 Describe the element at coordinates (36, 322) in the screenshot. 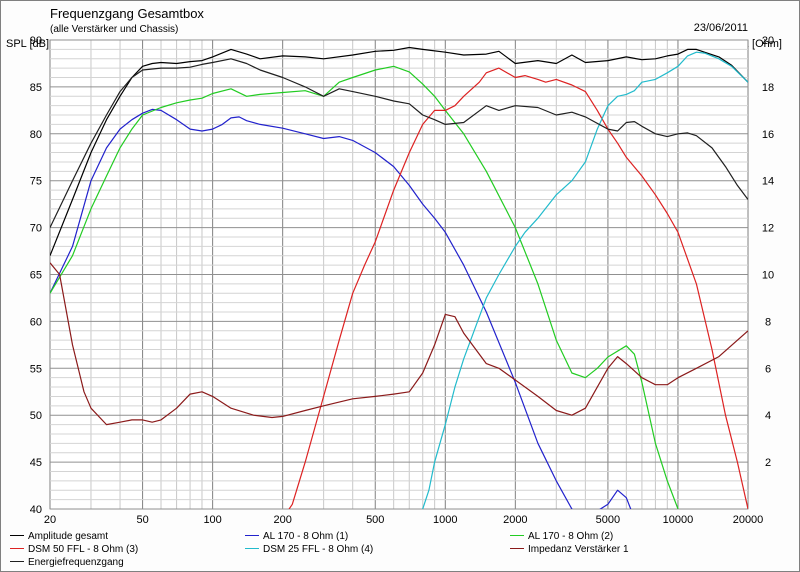

I see `y-tick-label: 60` at that location.